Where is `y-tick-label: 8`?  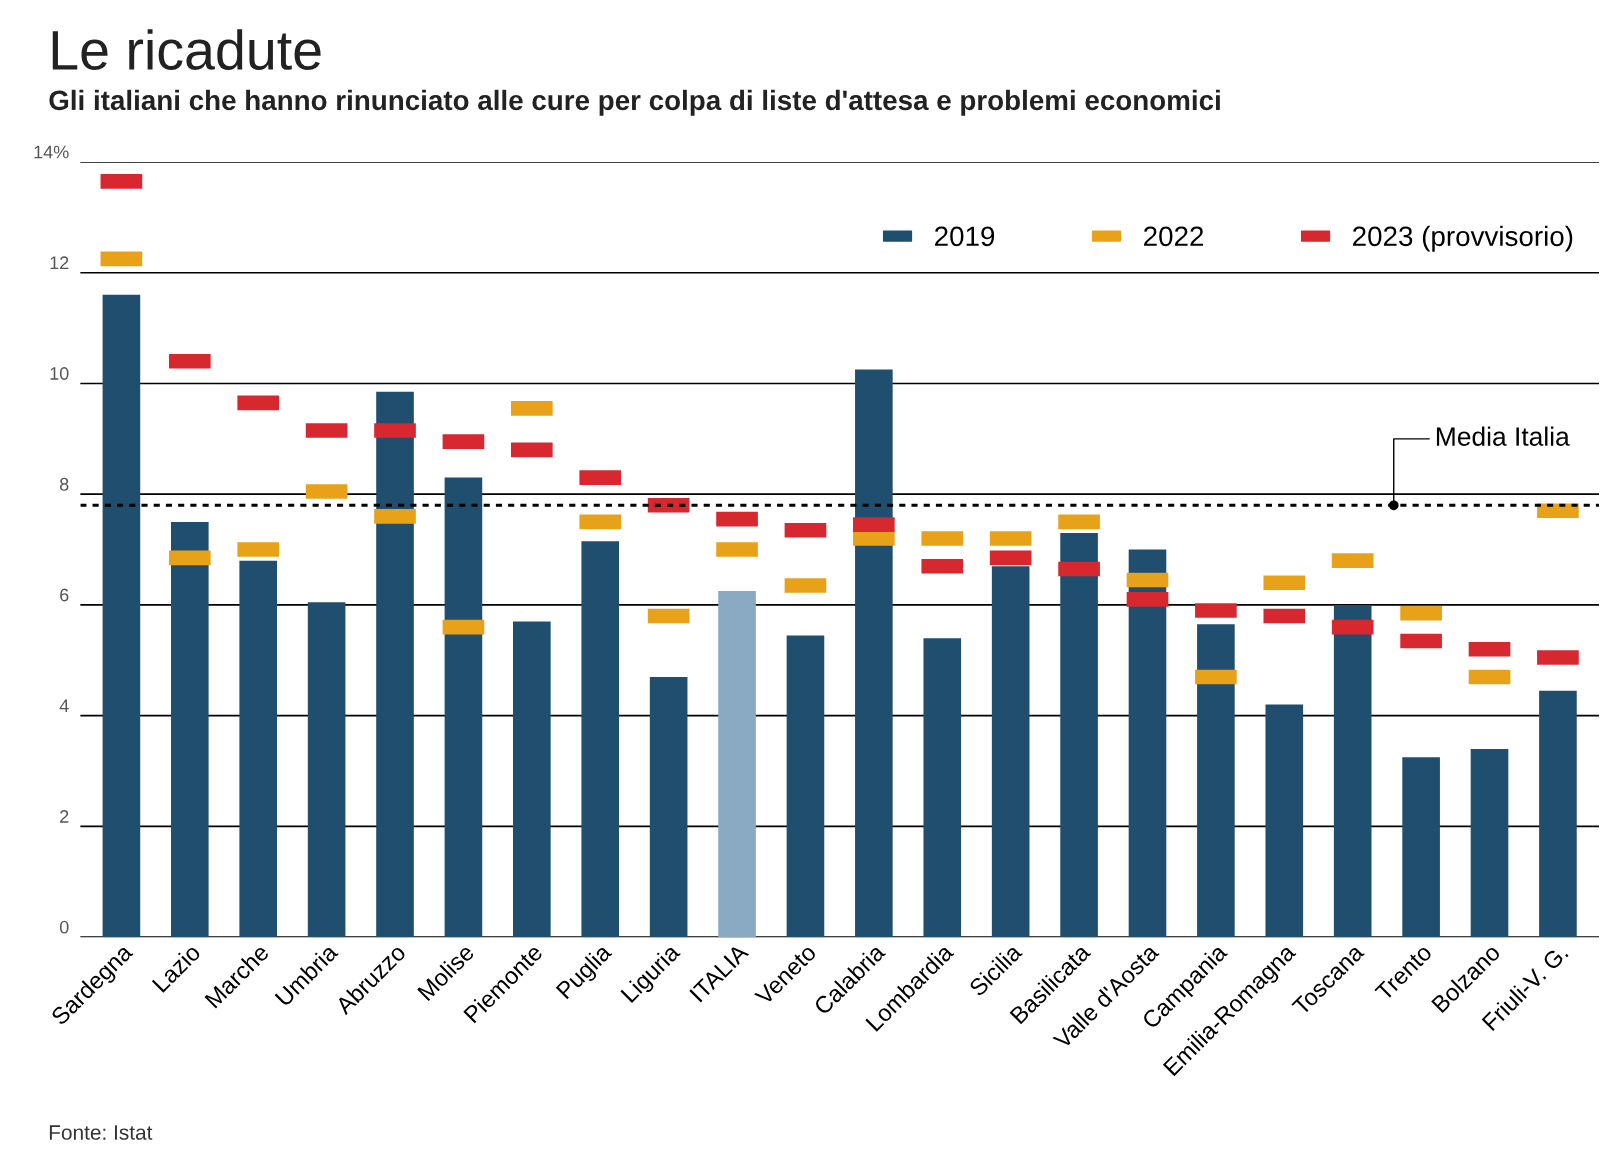
y-tick-label: 8 is located at coordinates (64, 484).